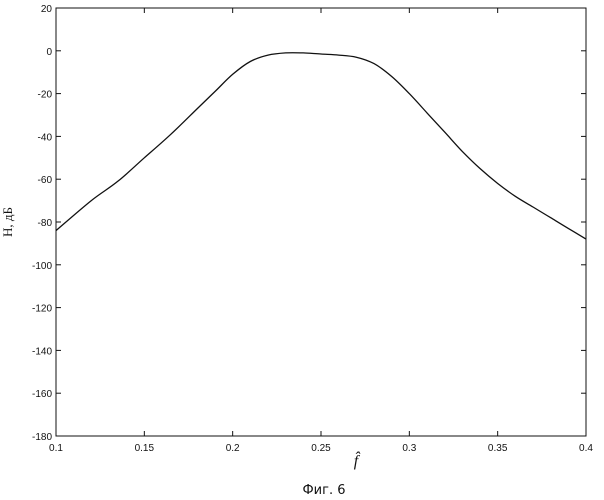 Image resolution: width=604 pixels, height=500 pixels. What do you see at coordinates (323, 490) in the screenshot?
I see `figure-caption: Фиг. 6` at bounding box center [323, 490].